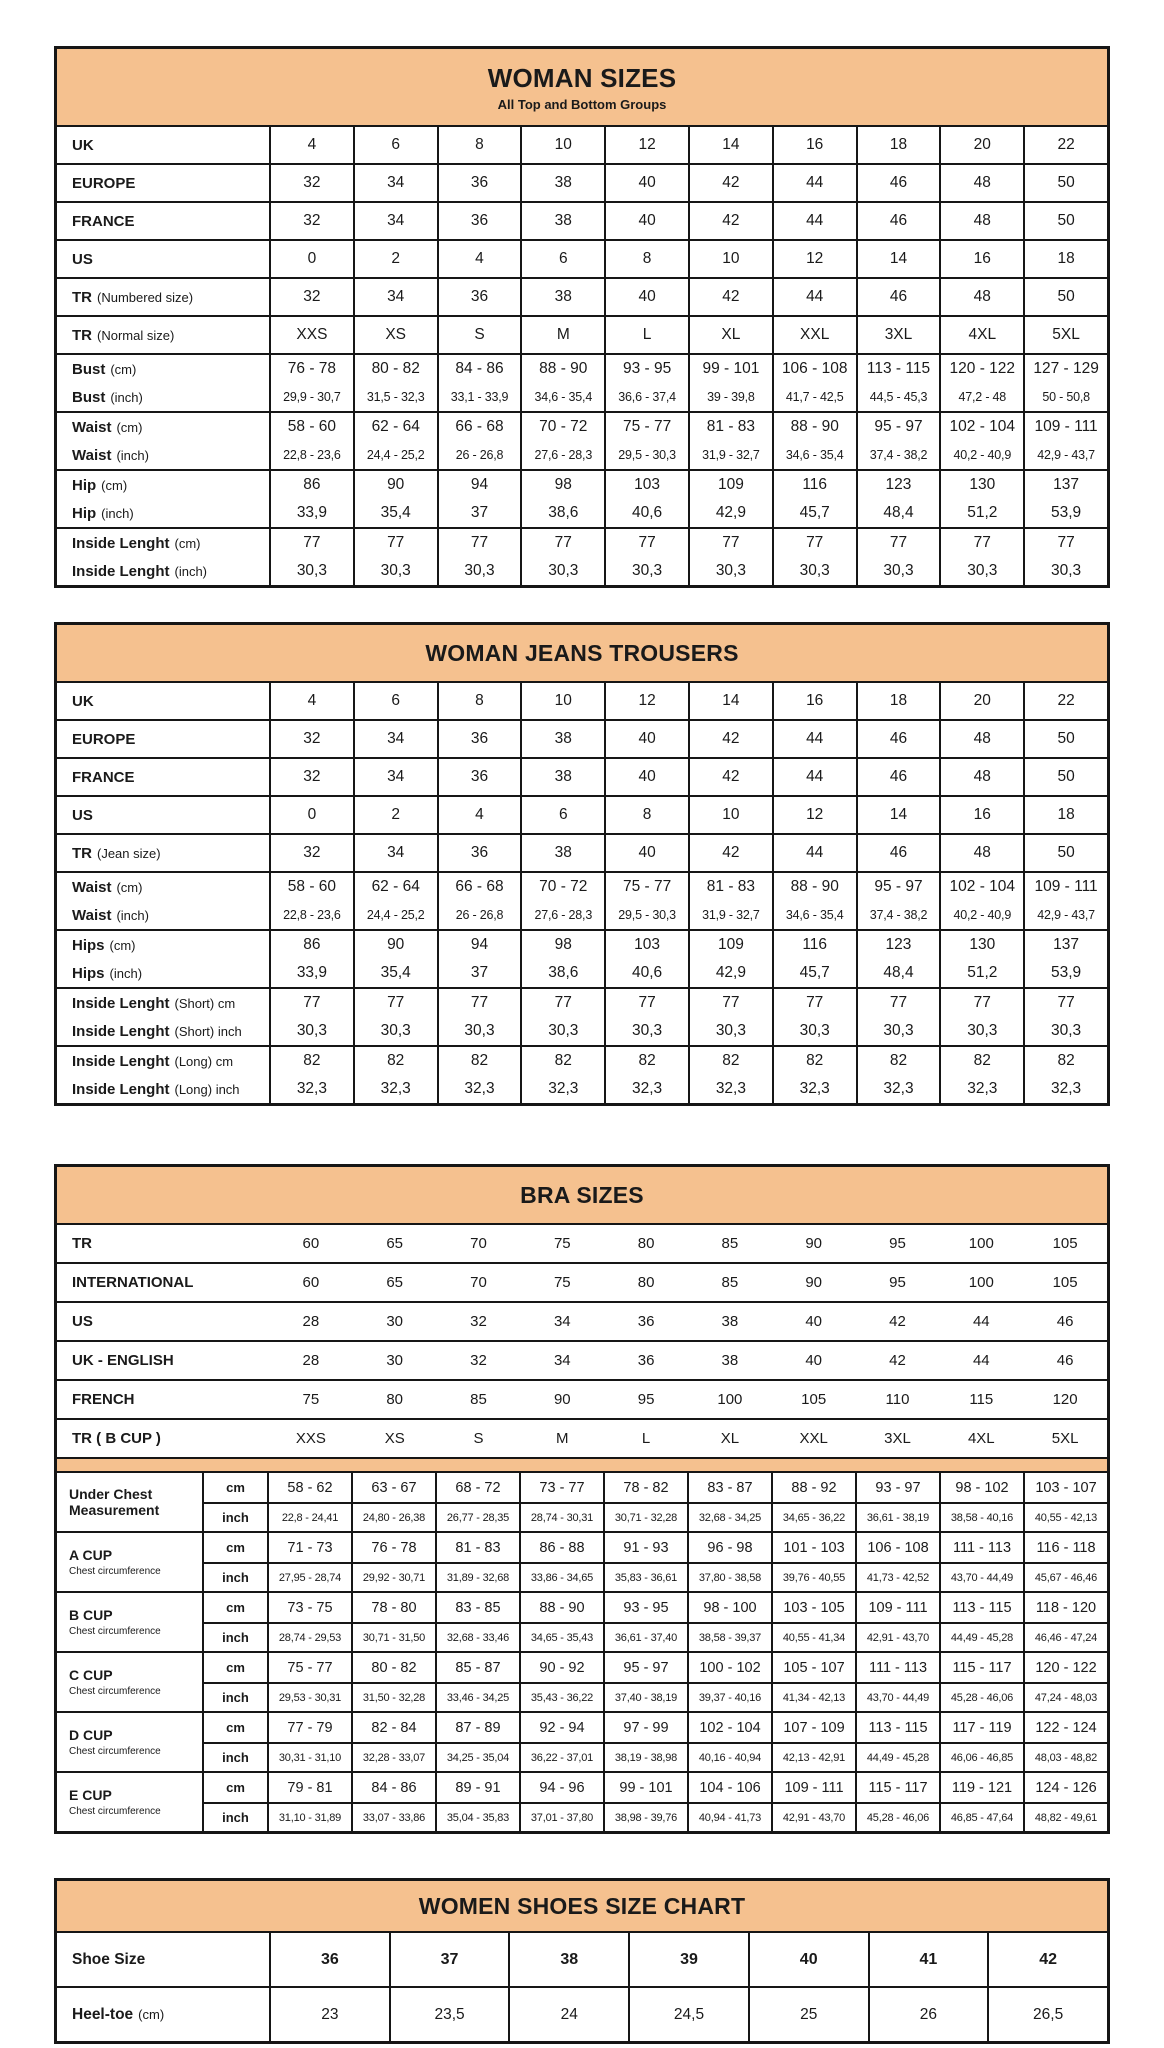  What do you see at coordinates (163, 1243) in the screenshot?
I see `row-label: TR` at bounding box center [163, 1243].